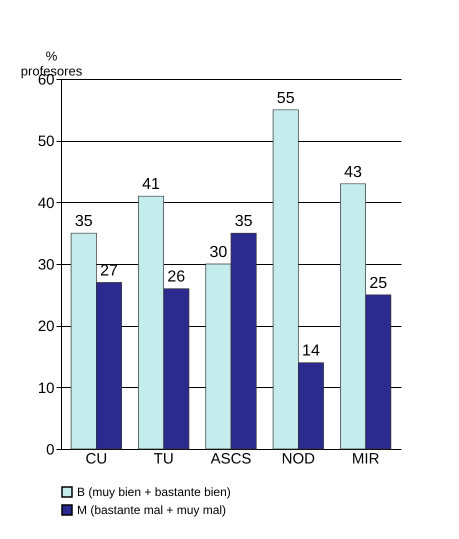  What do you see at coordinates (231, 459) in the screenshot?
I see `x-tick-label: ASCS` at bounding box center [231, 459].